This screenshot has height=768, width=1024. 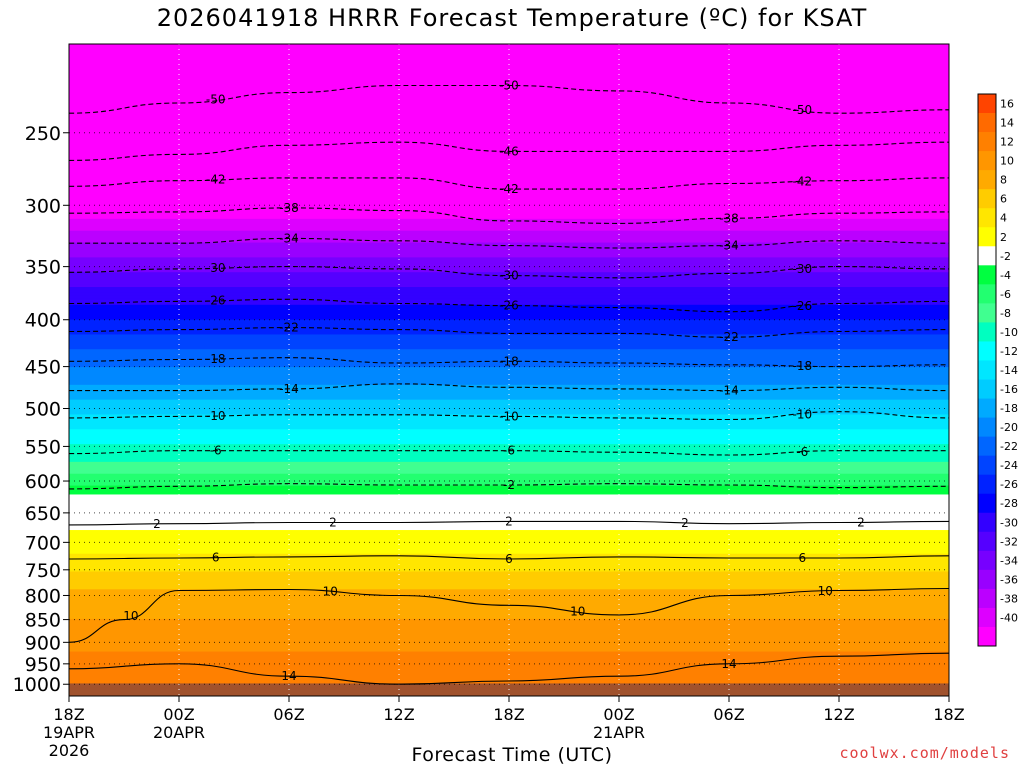 I want to click on contour-label: -6, so click(x=802, y=452).